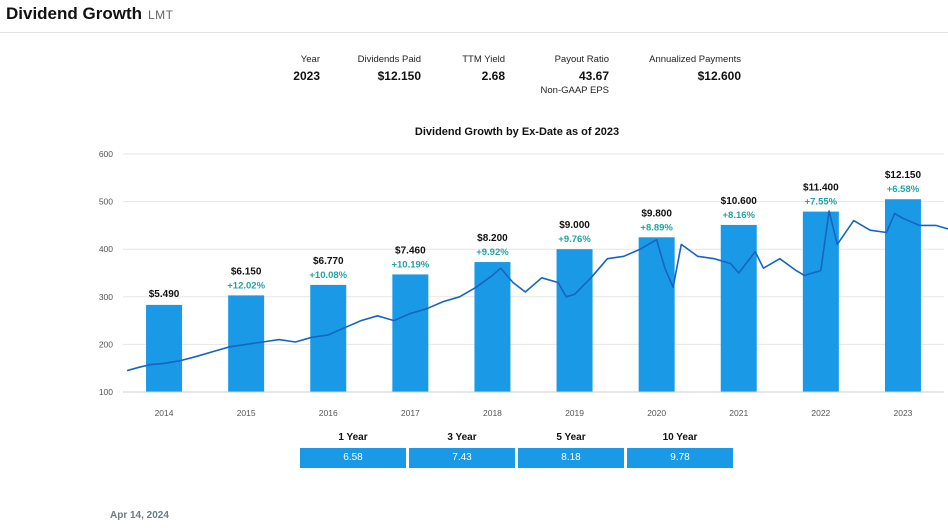 The height and width of the screenshot is (530, 948). What do you see at coordinates (574, 225) in the screenshot?
I see `dividend-label: $9.000` at bounding box center [574, 225].